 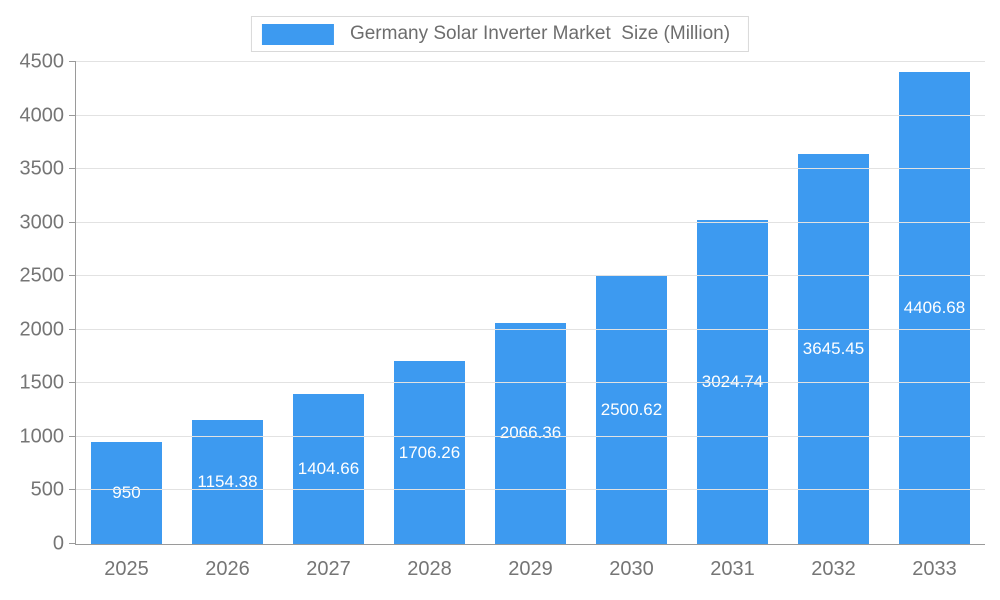 What do you see at coordinates (42, 222) in the screenshot?
I see `y-axis-tick-label: 3000` at bounding box center [42, 222].